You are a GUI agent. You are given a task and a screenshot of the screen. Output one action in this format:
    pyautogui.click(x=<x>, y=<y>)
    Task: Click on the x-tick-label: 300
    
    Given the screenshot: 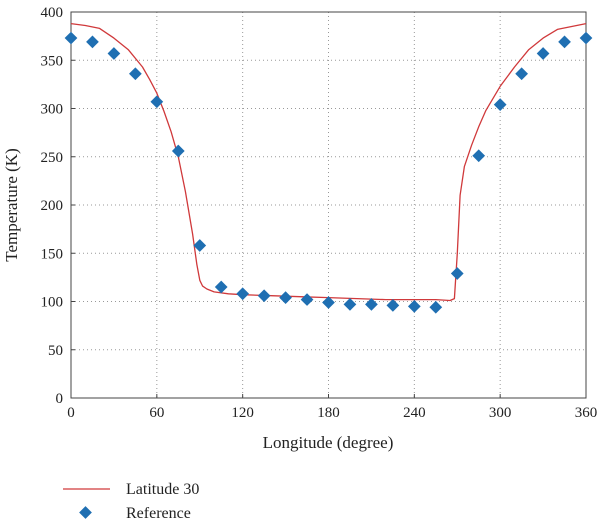 What is the action you would take?
    pyautogui.click(x=500, y=413)
    